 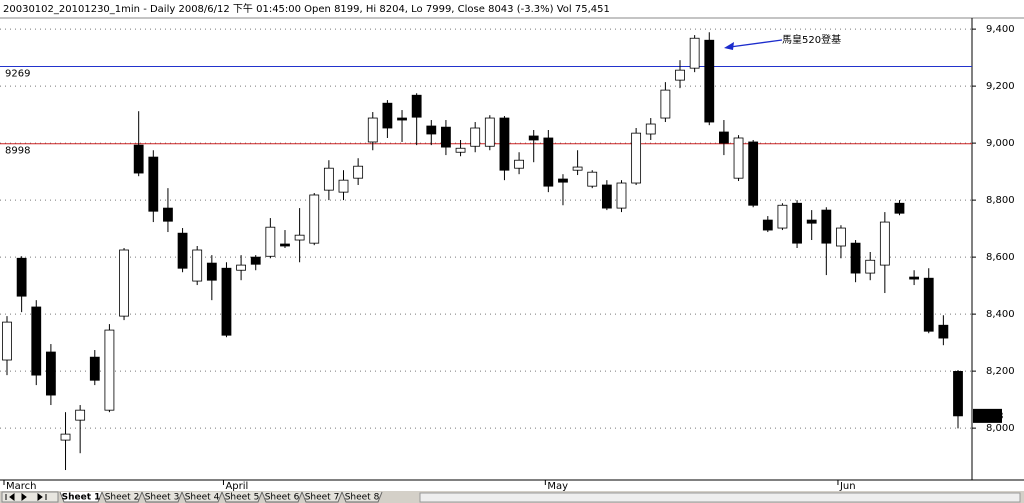 I want to click on y-tick-label: 8,200, so click(x=1000, y=371).